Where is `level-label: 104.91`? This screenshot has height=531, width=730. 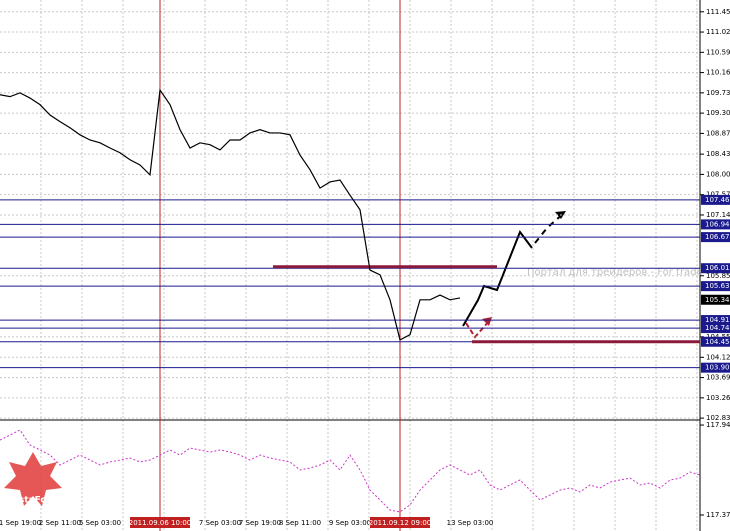 level-label: 104.91 is located at coordinates (717, 320).